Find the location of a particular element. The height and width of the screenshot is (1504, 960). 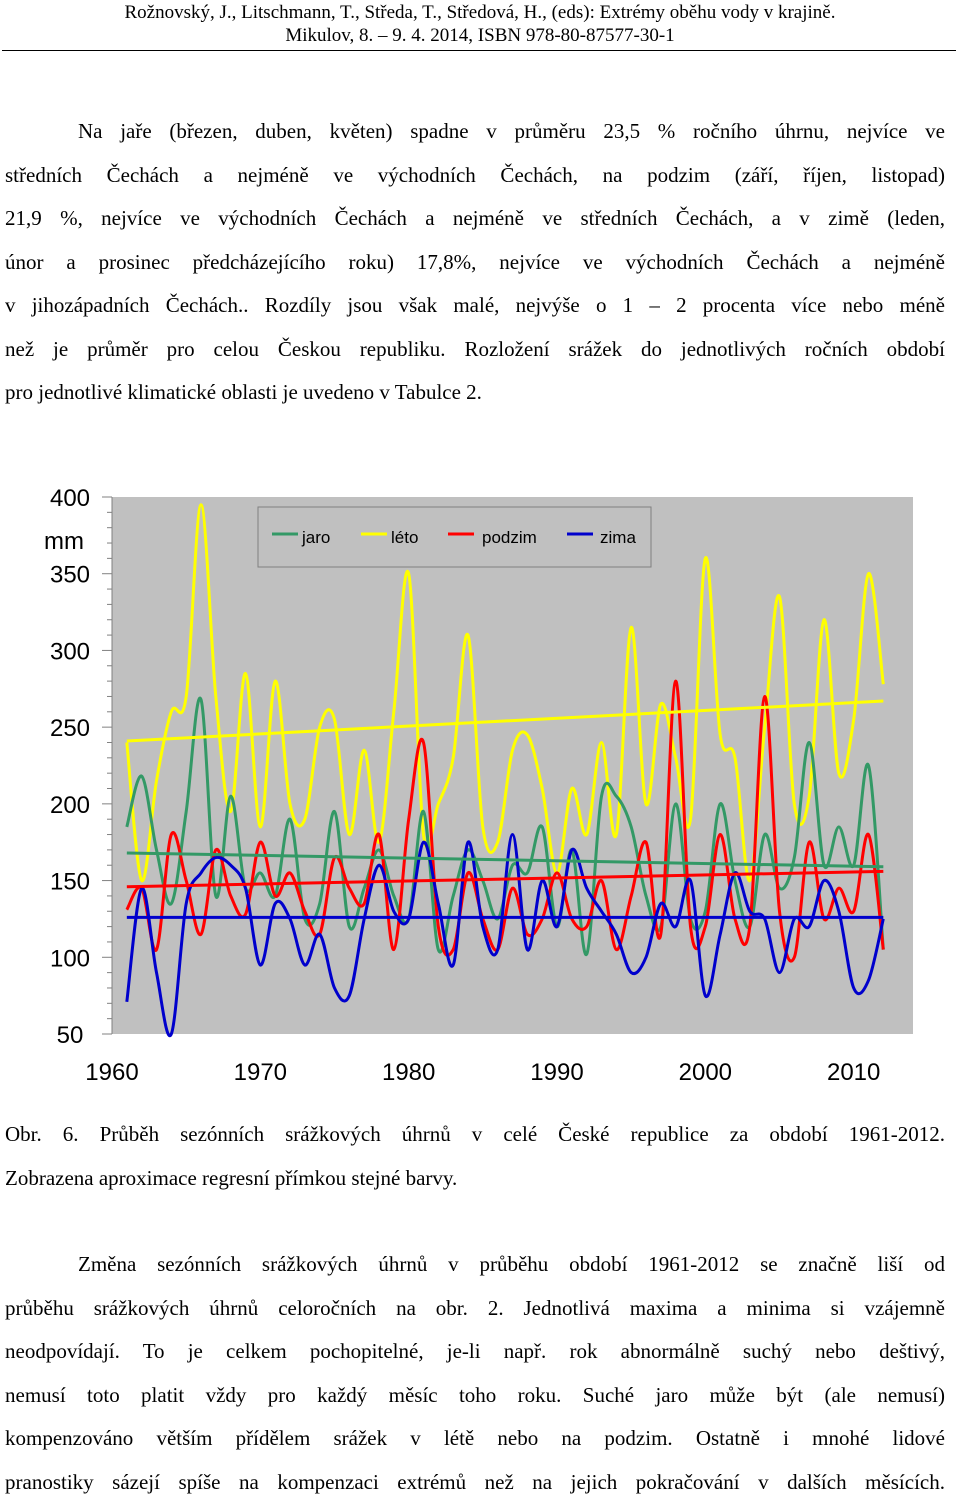

x-tick-label: 2010 is located at coordinates (853, 1072).